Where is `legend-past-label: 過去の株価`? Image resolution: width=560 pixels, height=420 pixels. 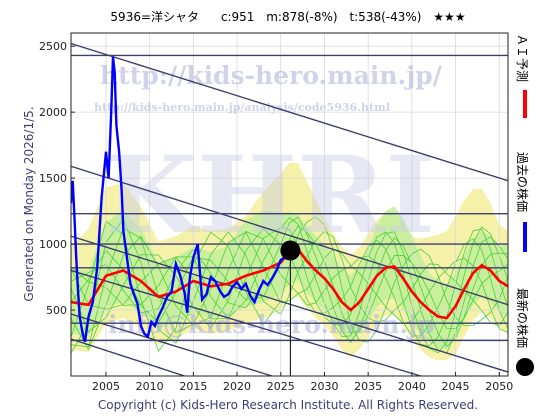 legend-past-label: 過去の株価 is located at coordinates (522, 182).